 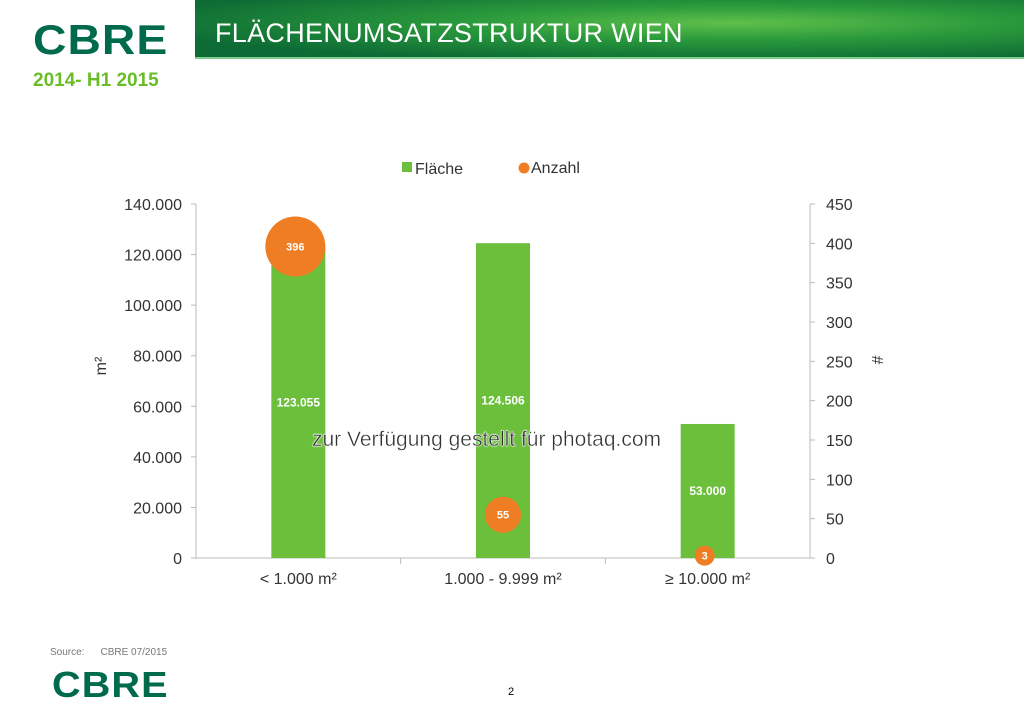 What do you see at coordinates (876, 360) in the screenshot?
I see `y2-axis-label: #` at bounding box center [876, 360].